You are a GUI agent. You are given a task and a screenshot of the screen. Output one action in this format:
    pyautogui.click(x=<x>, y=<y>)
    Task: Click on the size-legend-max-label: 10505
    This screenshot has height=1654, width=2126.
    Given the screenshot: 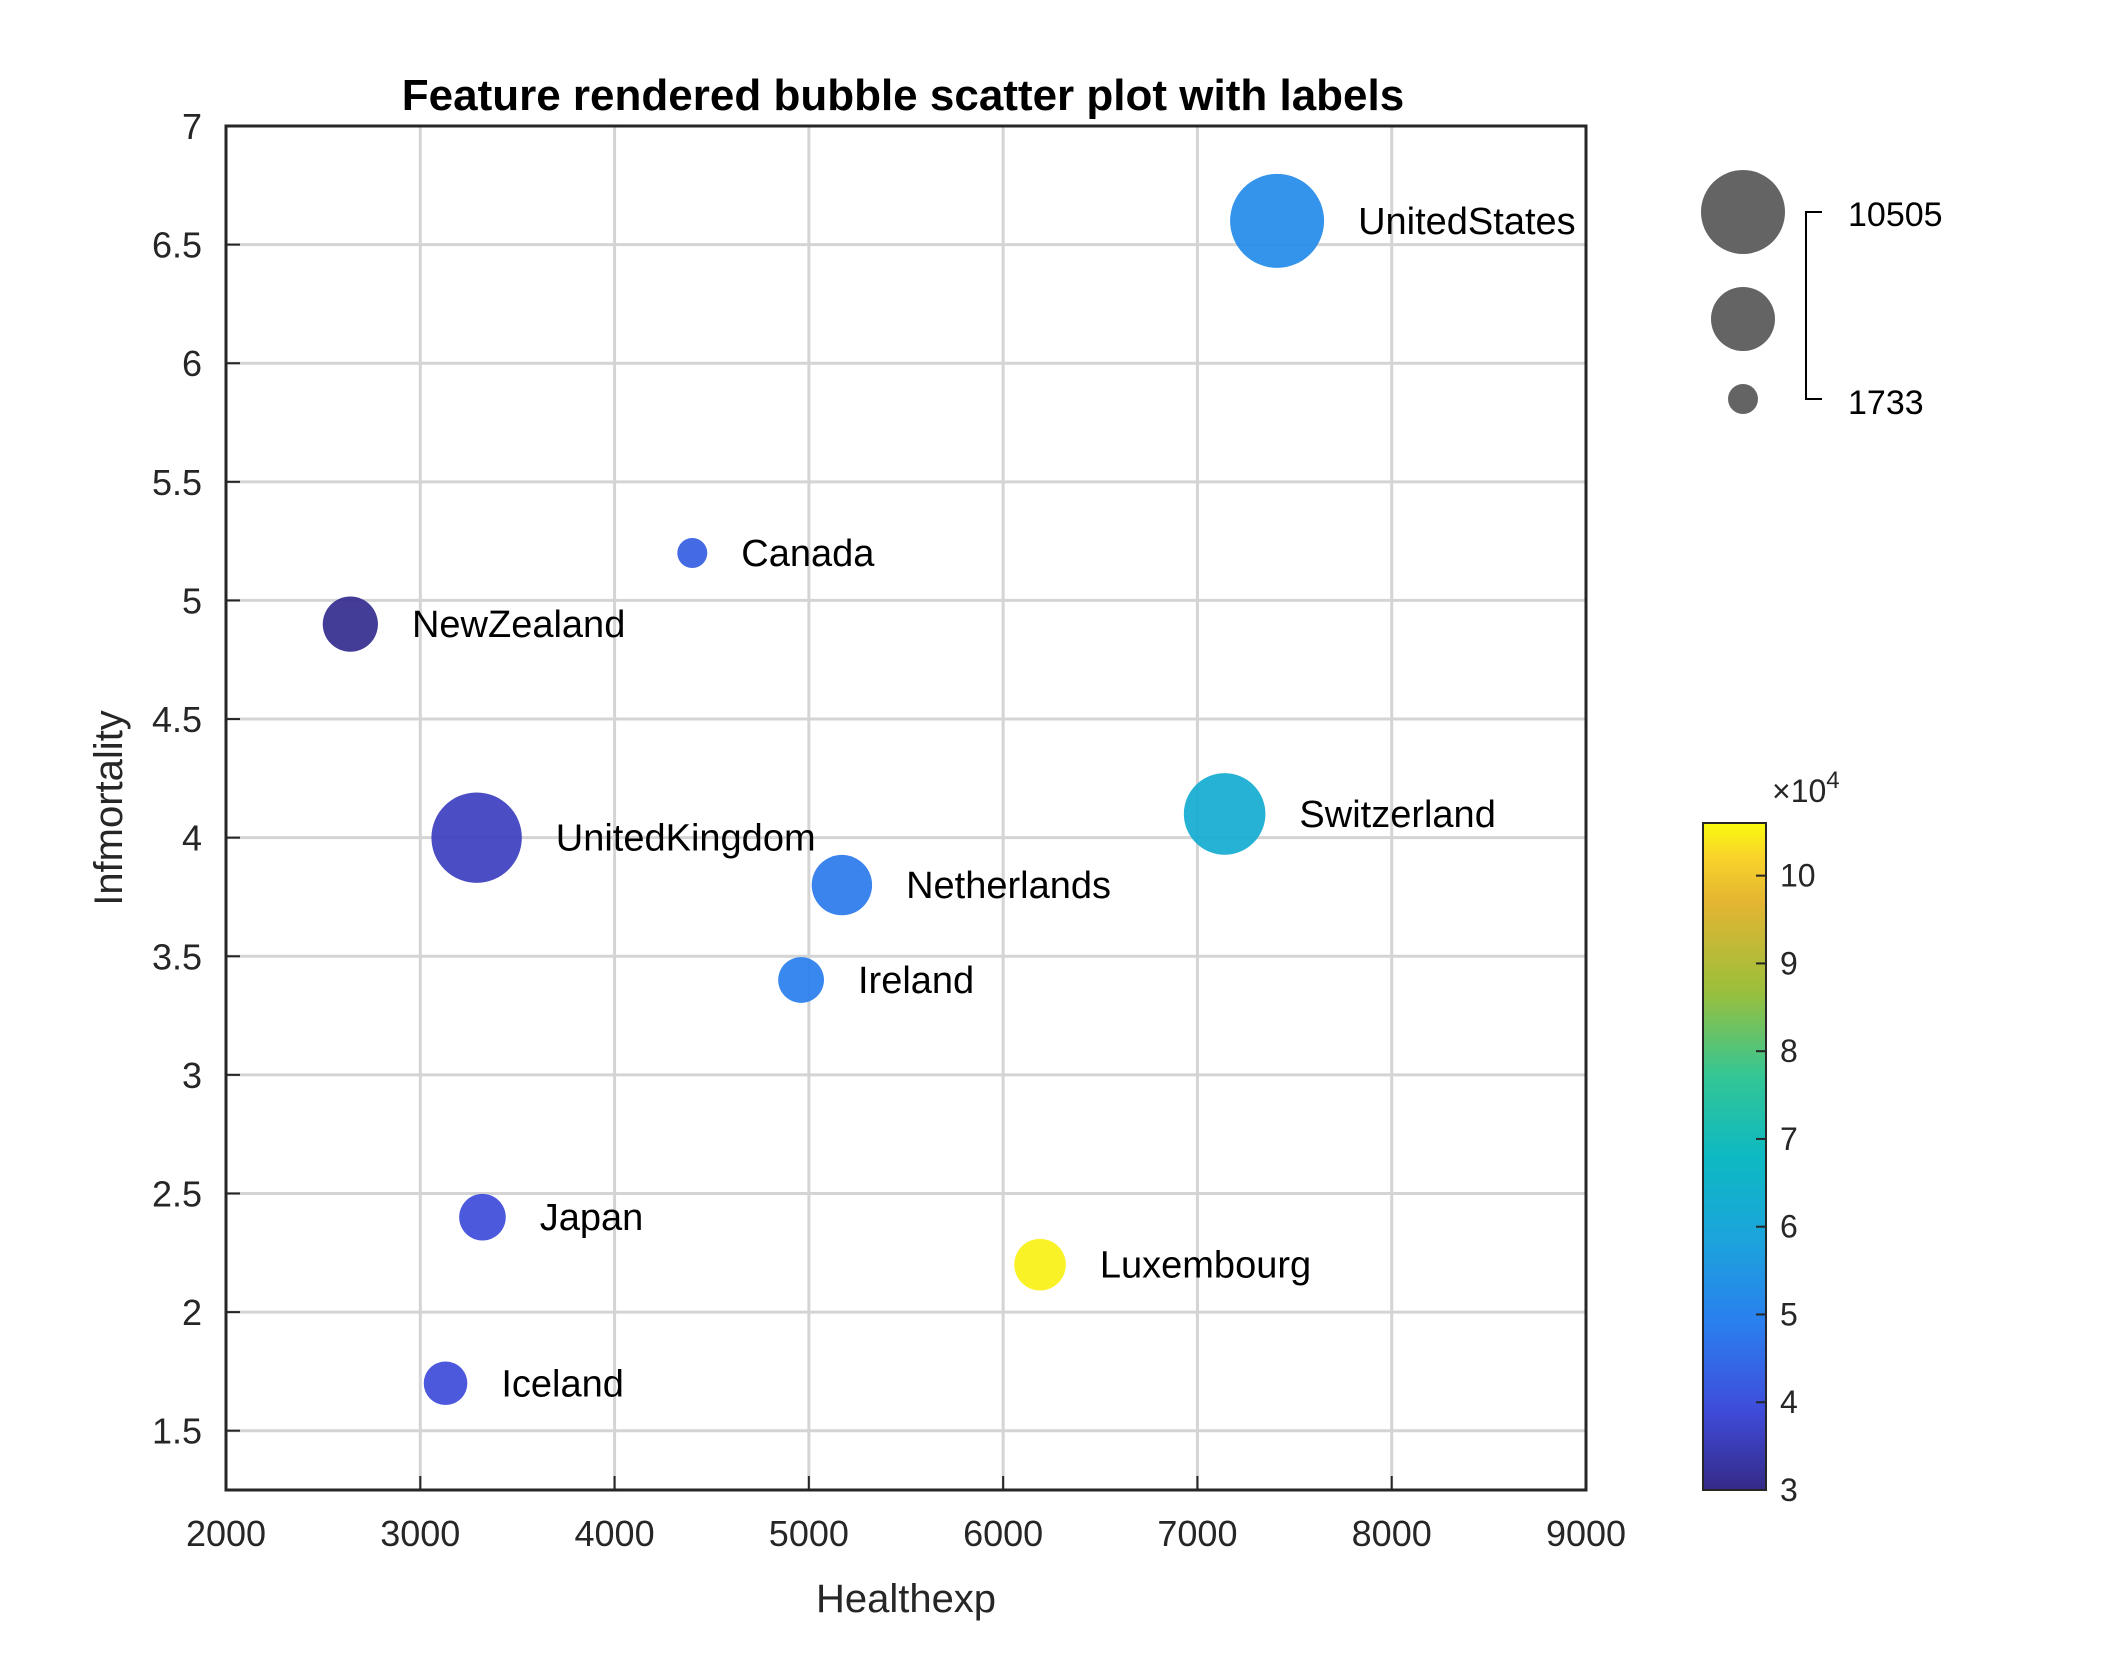 What is the action you would take?
    pyautogui.click(x=1895, y=215)
    